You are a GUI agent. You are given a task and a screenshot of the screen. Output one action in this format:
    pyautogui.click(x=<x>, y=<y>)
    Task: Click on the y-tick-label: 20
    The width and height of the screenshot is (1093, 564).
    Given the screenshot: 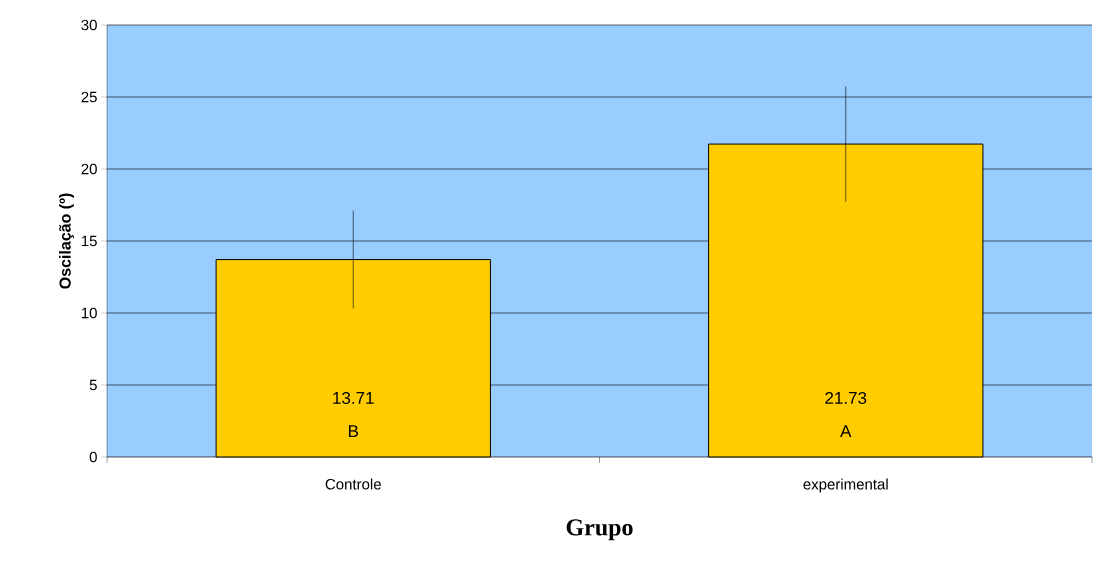 What is the action you would take?
    pyautogui.click(x=89, y=169)
    